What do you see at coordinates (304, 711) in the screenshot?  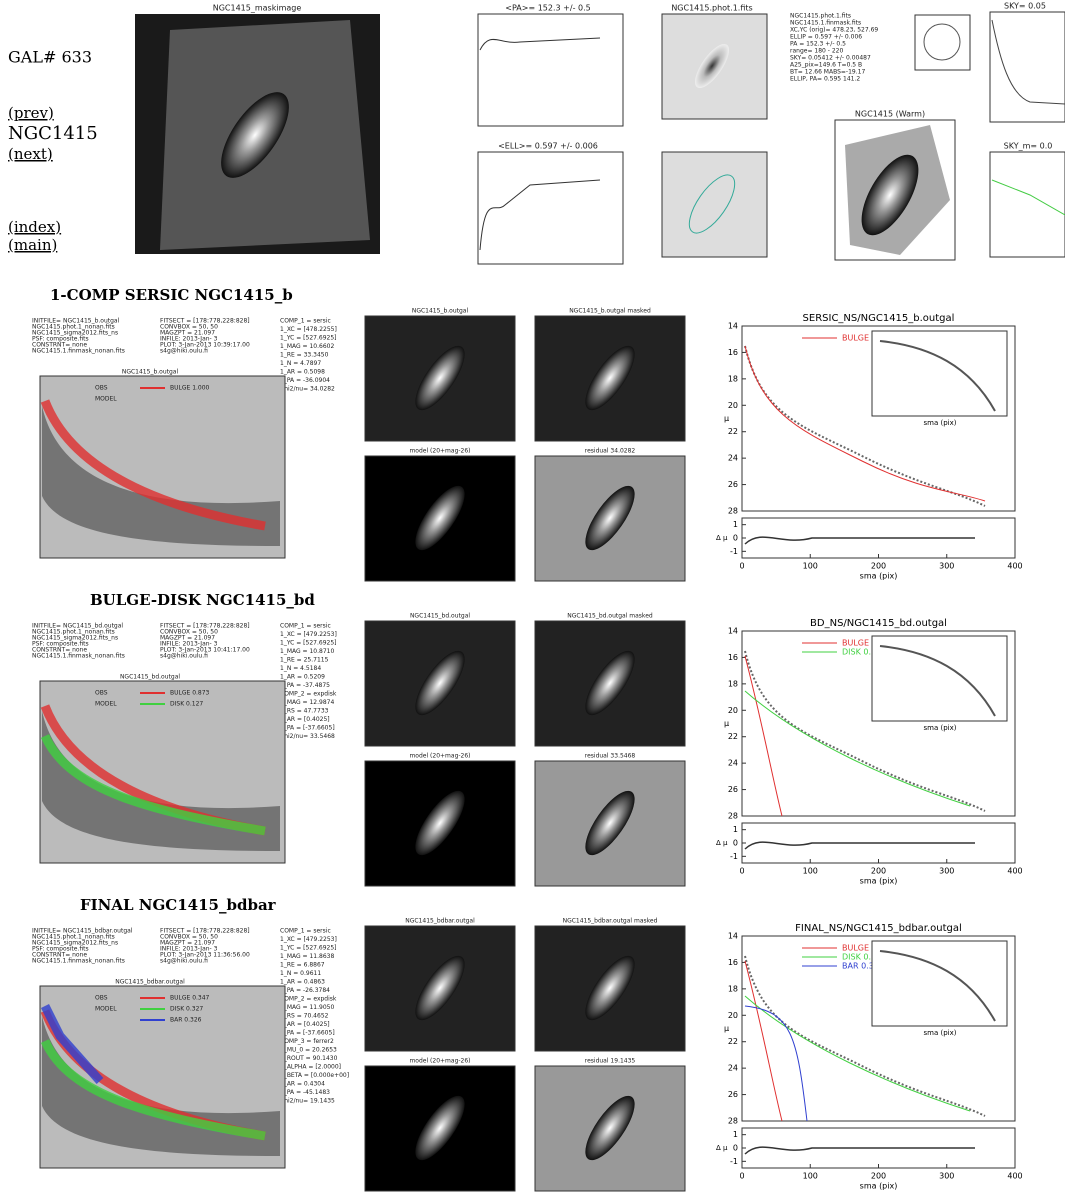 I see `comp-line: 2_RS = 47.7733` at bounding box center [304, 711].